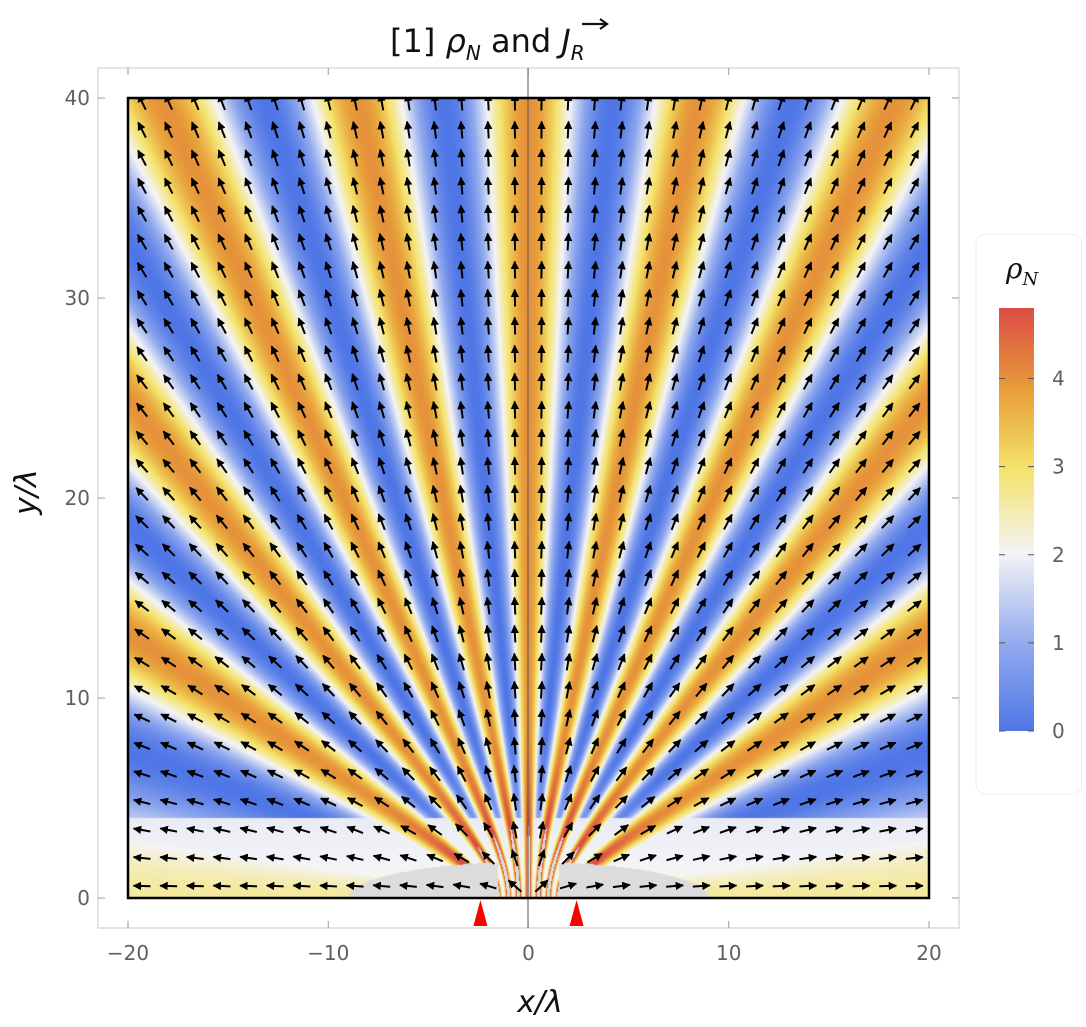 The image size is (1086, 1027). I want to click on x-tick-label: −10, so click(328, 953).